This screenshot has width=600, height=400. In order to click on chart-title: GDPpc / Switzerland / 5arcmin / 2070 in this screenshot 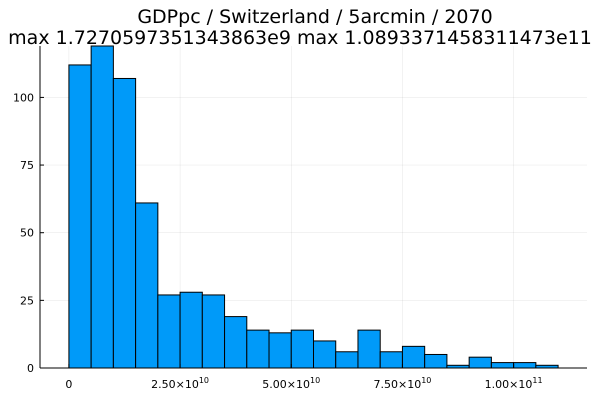, I will do `click(314, 17)`.